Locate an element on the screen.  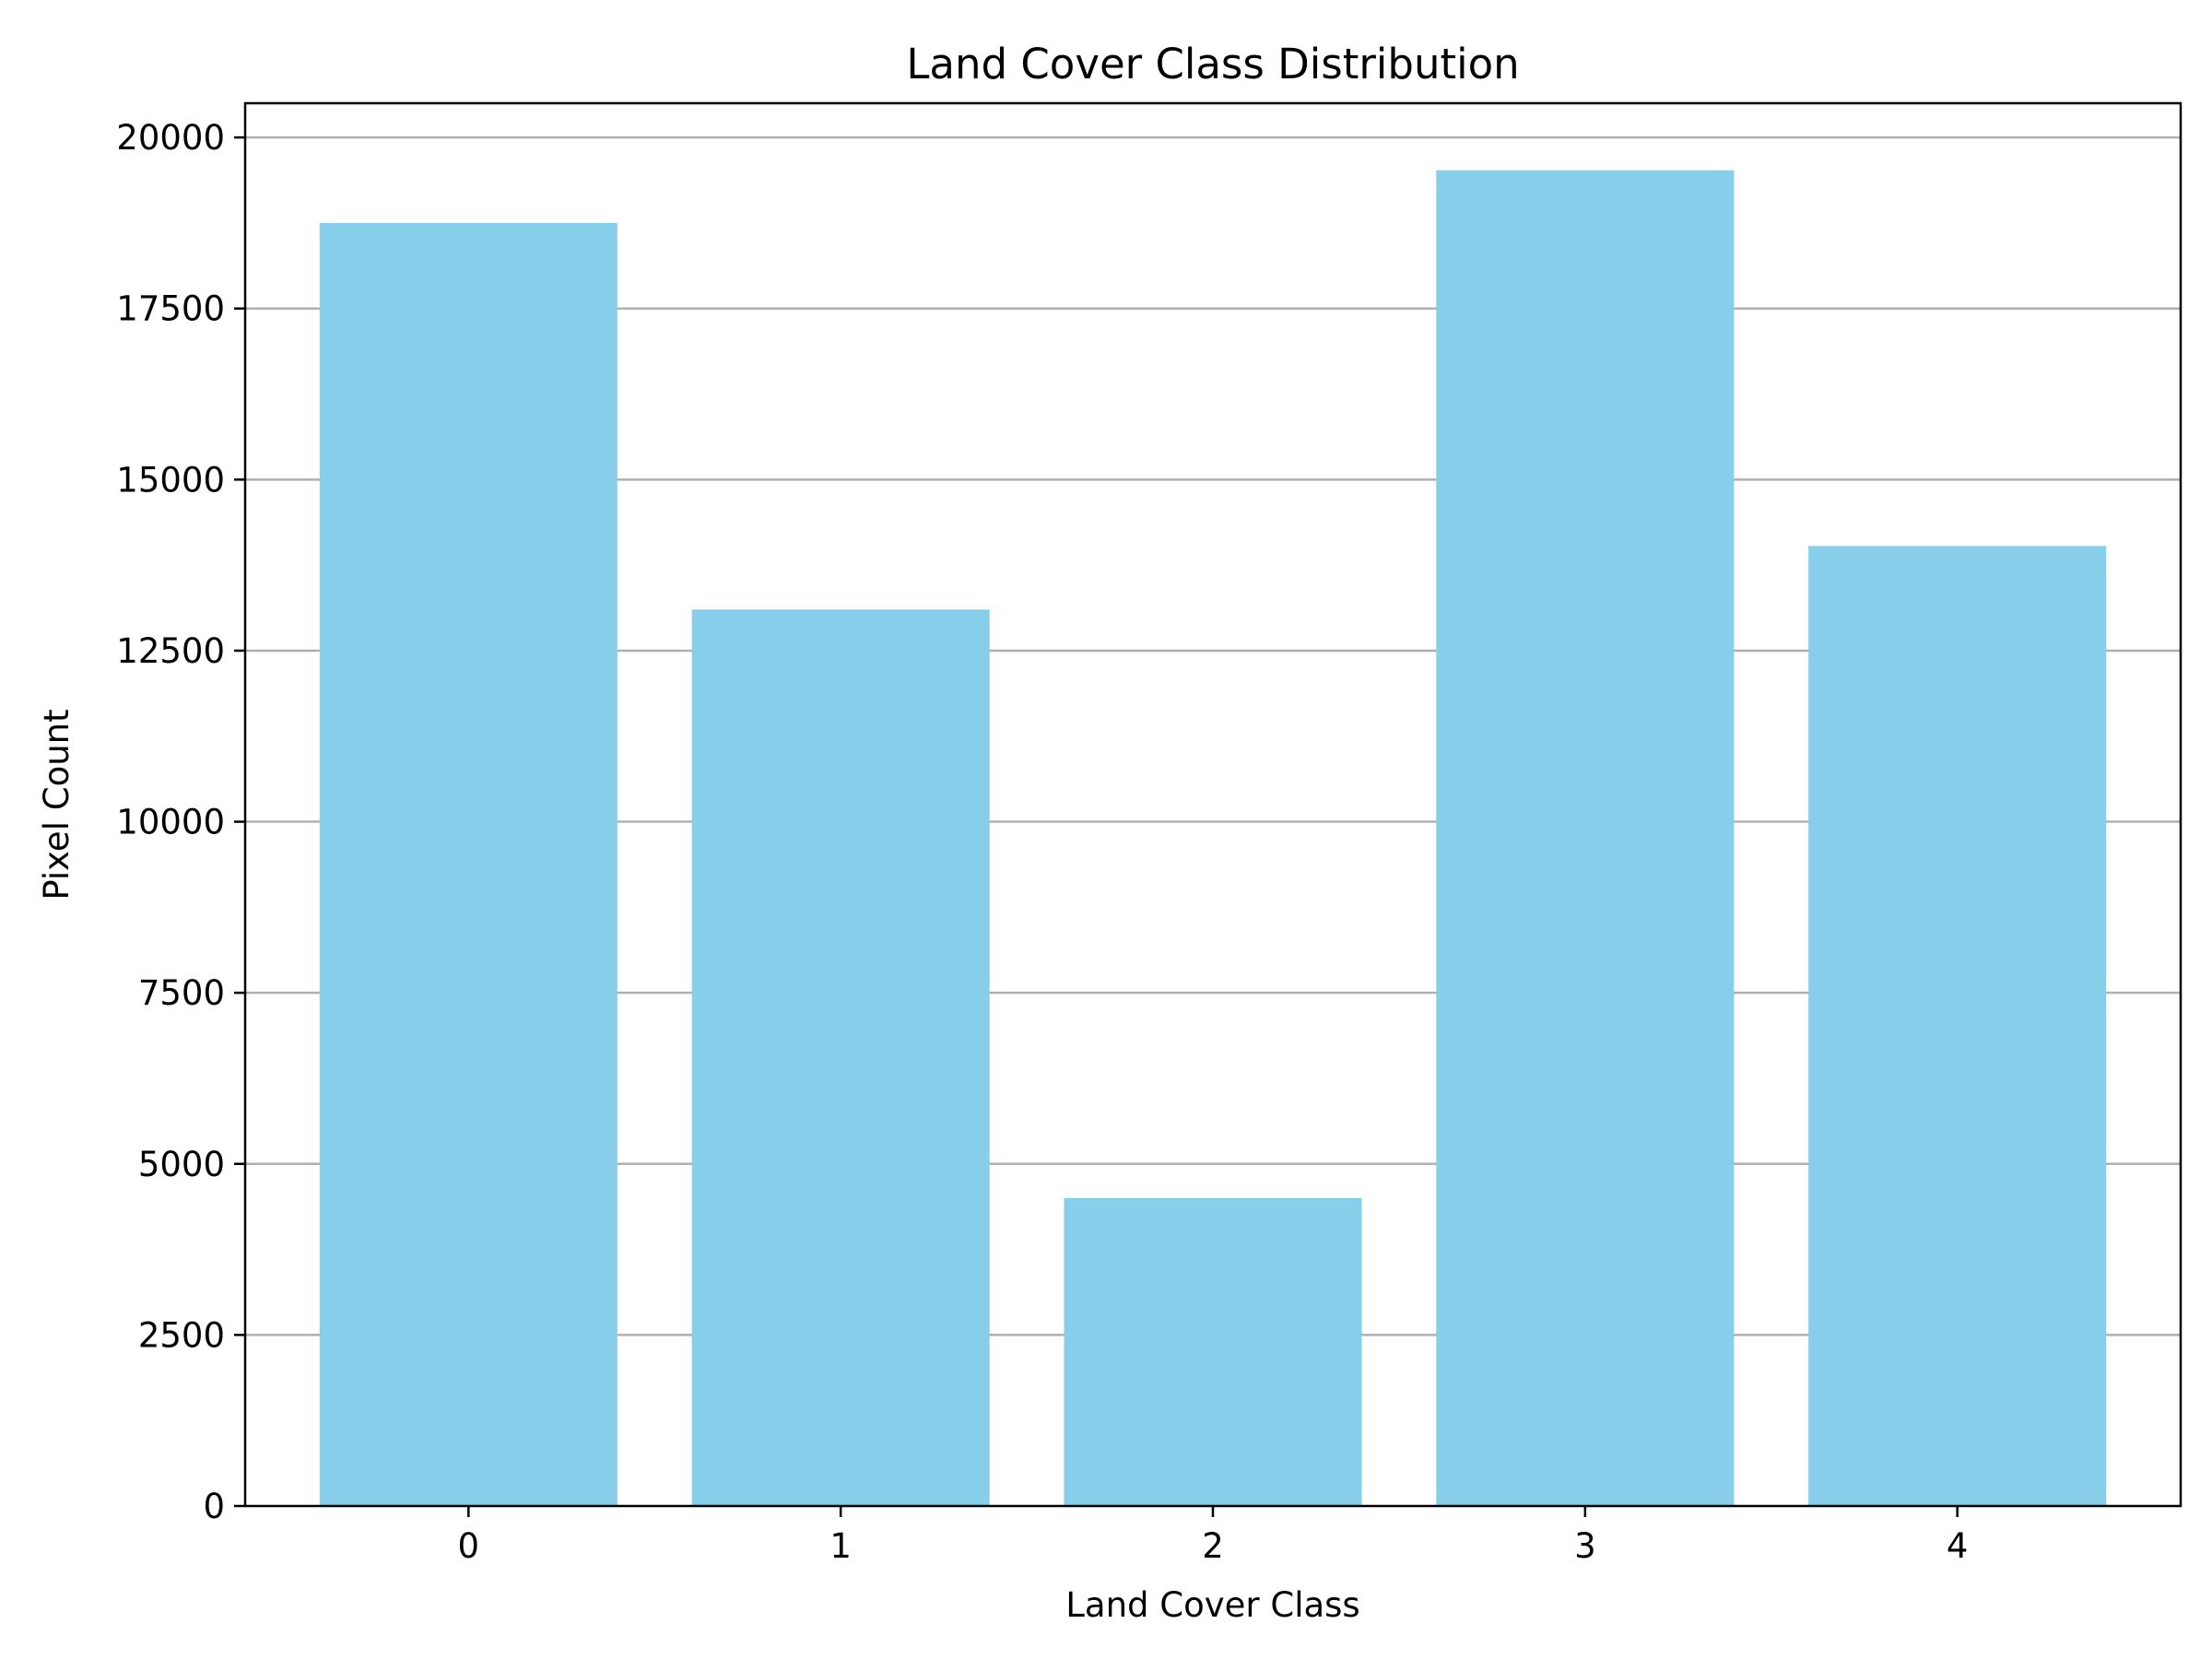
x-tick-label: 1 is located at coordinates (841, 1546).